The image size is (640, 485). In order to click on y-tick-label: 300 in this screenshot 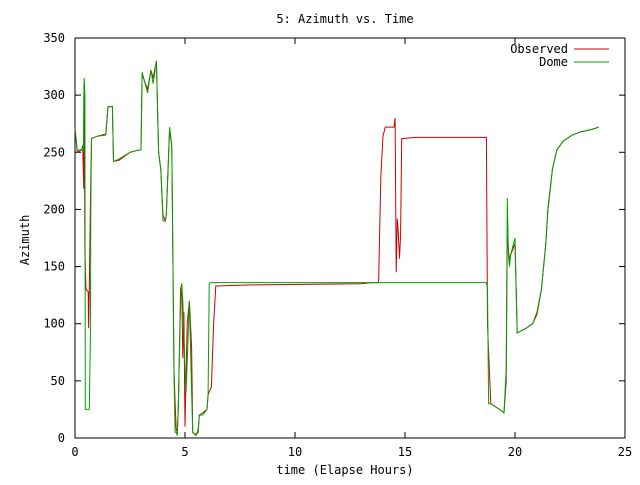, I will do `click(54, 95)`.